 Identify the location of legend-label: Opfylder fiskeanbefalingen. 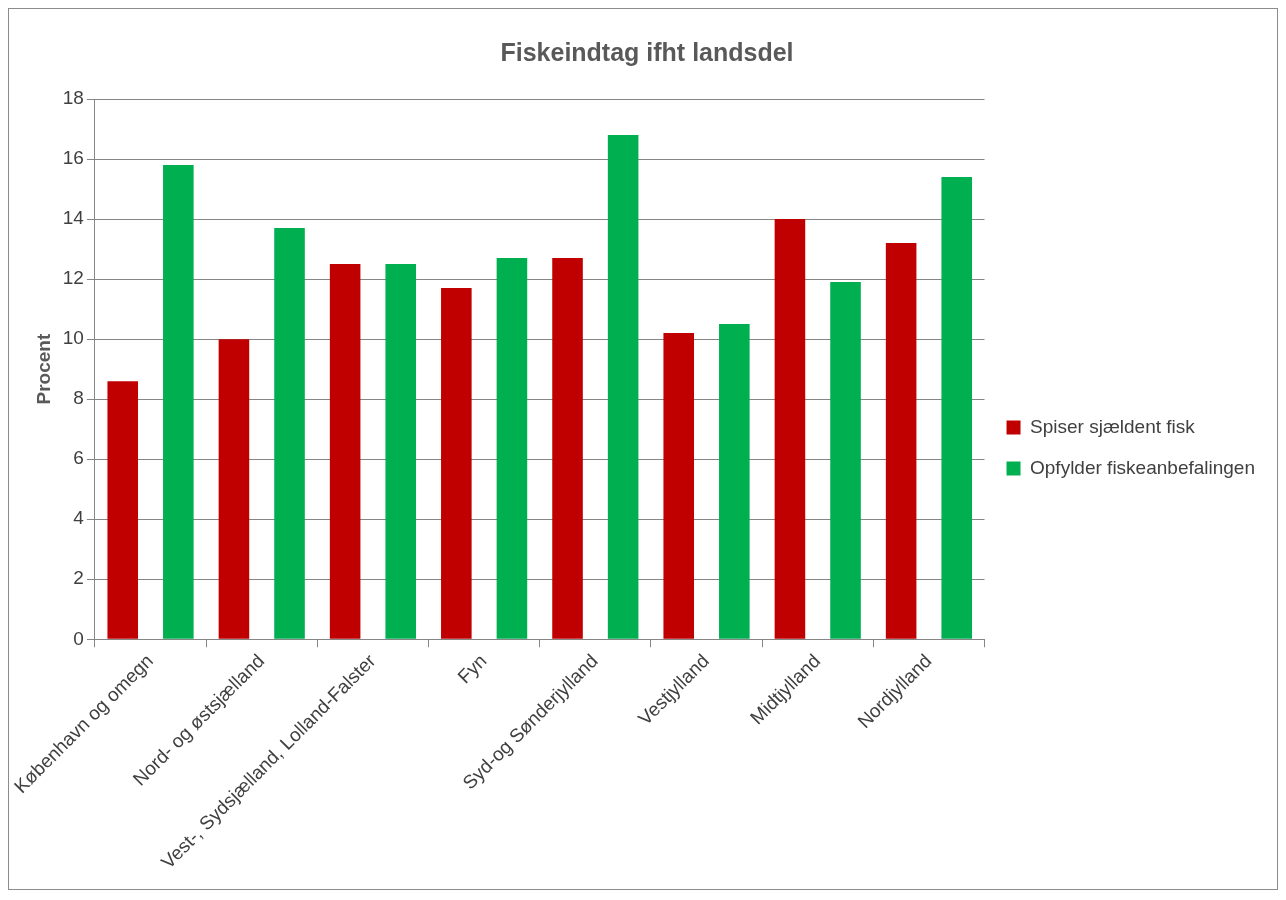
(1143, 467).